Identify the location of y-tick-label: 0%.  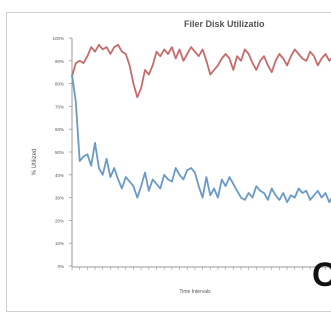
(60, 266).